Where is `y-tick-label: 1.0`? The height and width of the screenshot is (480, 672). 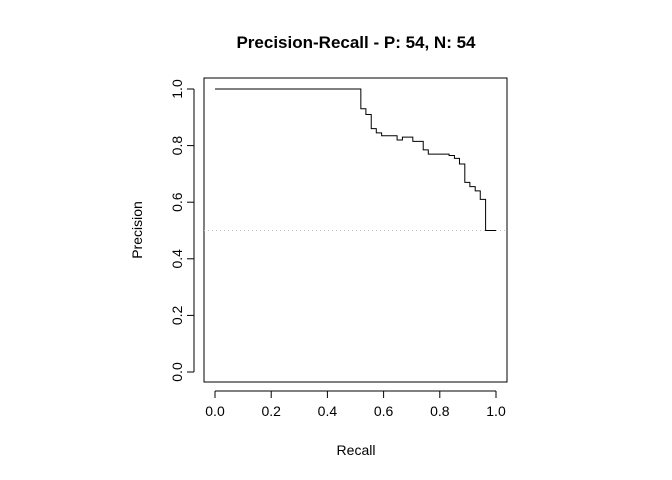 y-tick-label: 1.0 is located at coordinates (177, 89).